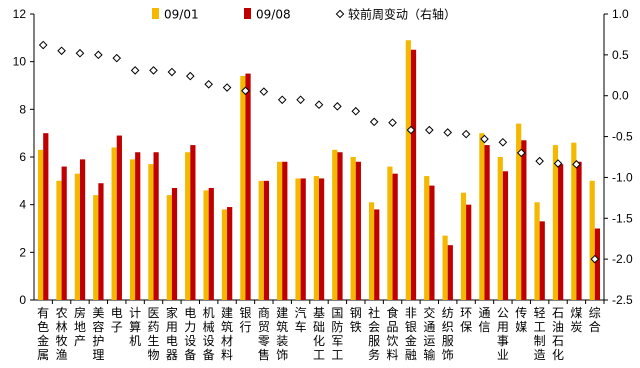  Describe the element at coordinates (154, 334) in the screenshot. I see `category-label: 医药生物` at that location.